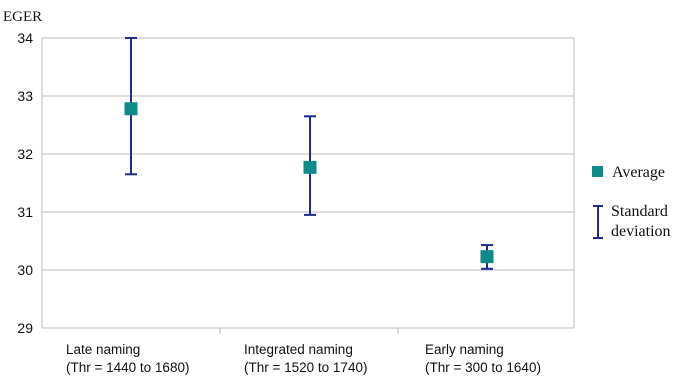 Image resolution: width=689 pixels, height=377 pixels. I want to click on y-tick-label-31: 31, so click(25, 212).